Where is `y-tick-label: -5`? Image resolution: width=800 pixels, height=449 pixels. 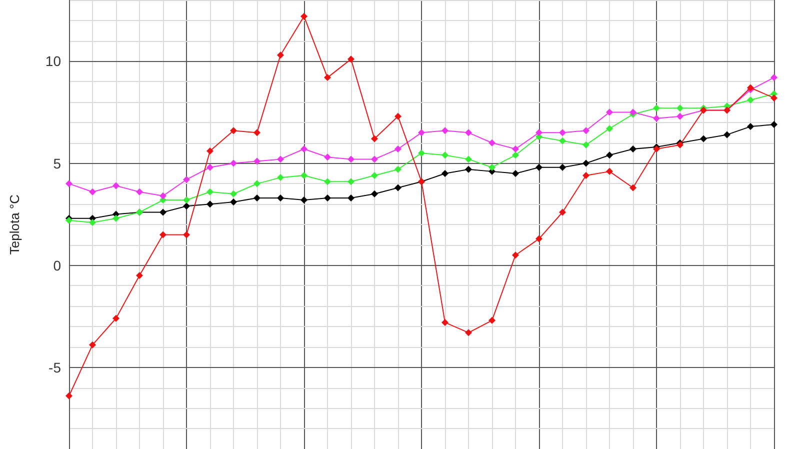
y-tick-label: -5 is located at coordinates (55, 367).